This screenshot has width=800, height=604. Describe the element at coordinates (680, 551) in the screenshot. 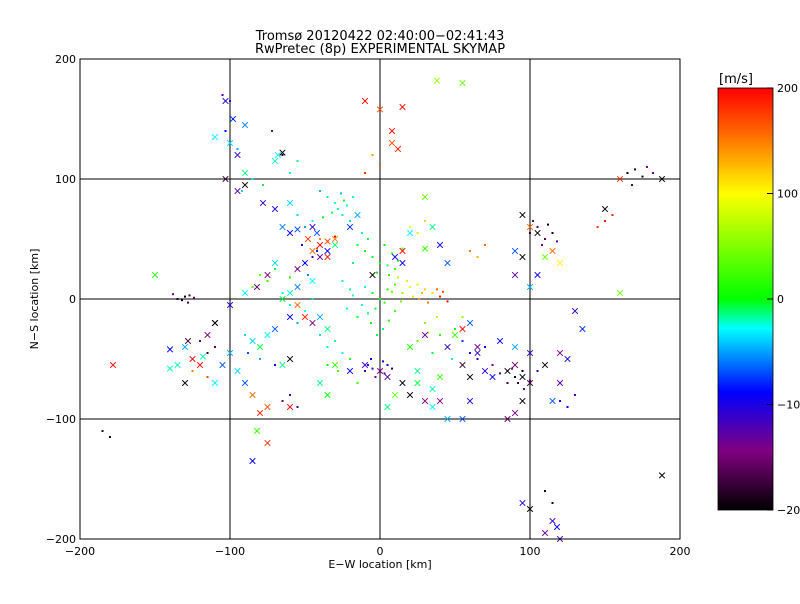

I see `x-tick-label: 200` at that location.